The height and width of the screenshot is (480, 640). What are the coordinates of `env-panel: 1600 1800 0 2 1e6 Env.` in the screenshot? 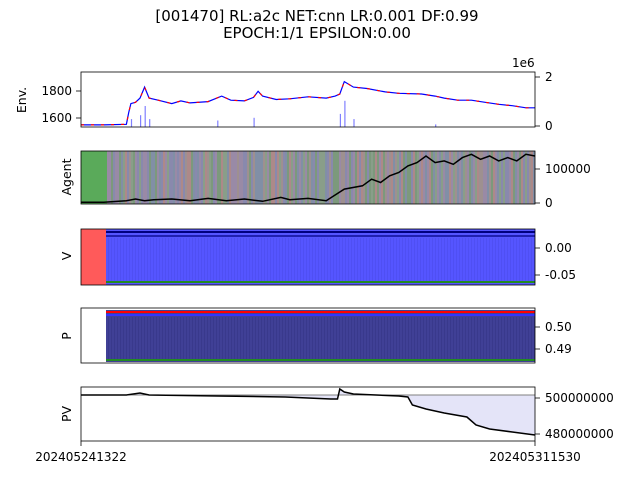 It's located at (283, 94).